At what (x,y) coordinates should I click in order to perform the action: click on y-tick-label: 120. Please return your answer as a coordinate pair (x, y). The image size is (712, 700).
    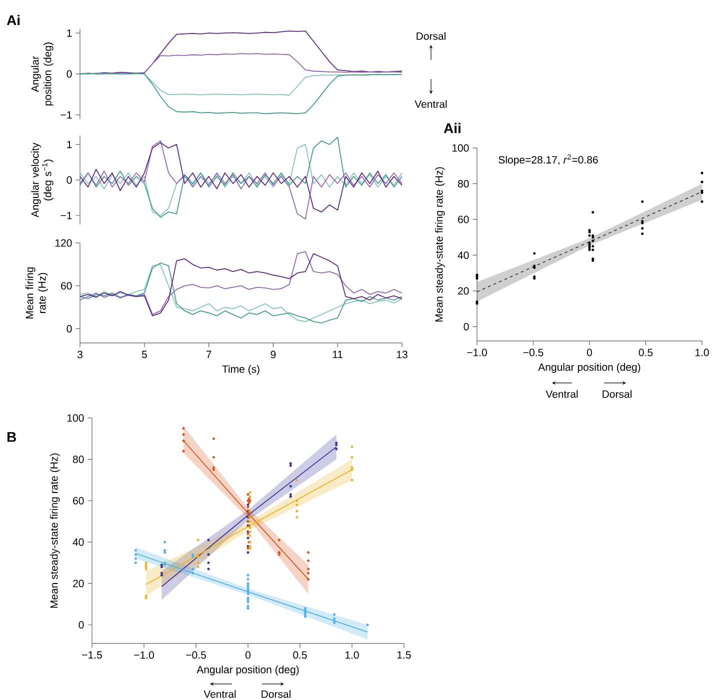
    Looking at the image, I should click on (63, 243).